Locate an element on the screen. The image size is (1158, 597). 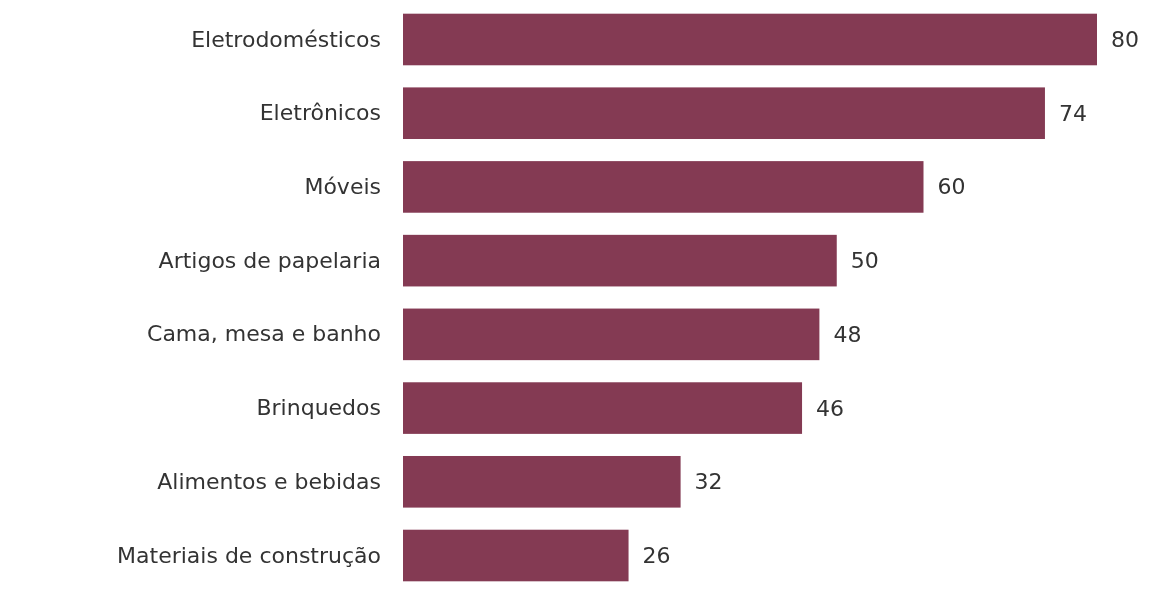
y-tick-label: Eletrônicos is located at coordinates (320, 113).